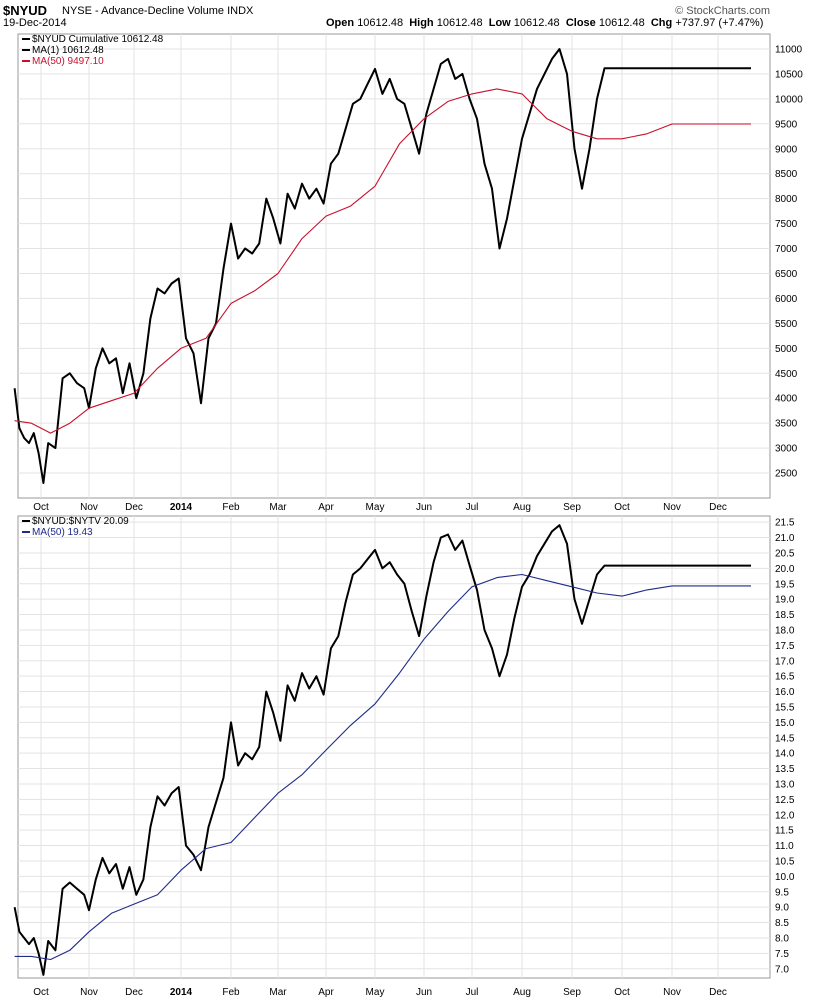  Describe the element at coordinates (459, 23) in the screenshot. I see `high-value: 10612.48` at that location.